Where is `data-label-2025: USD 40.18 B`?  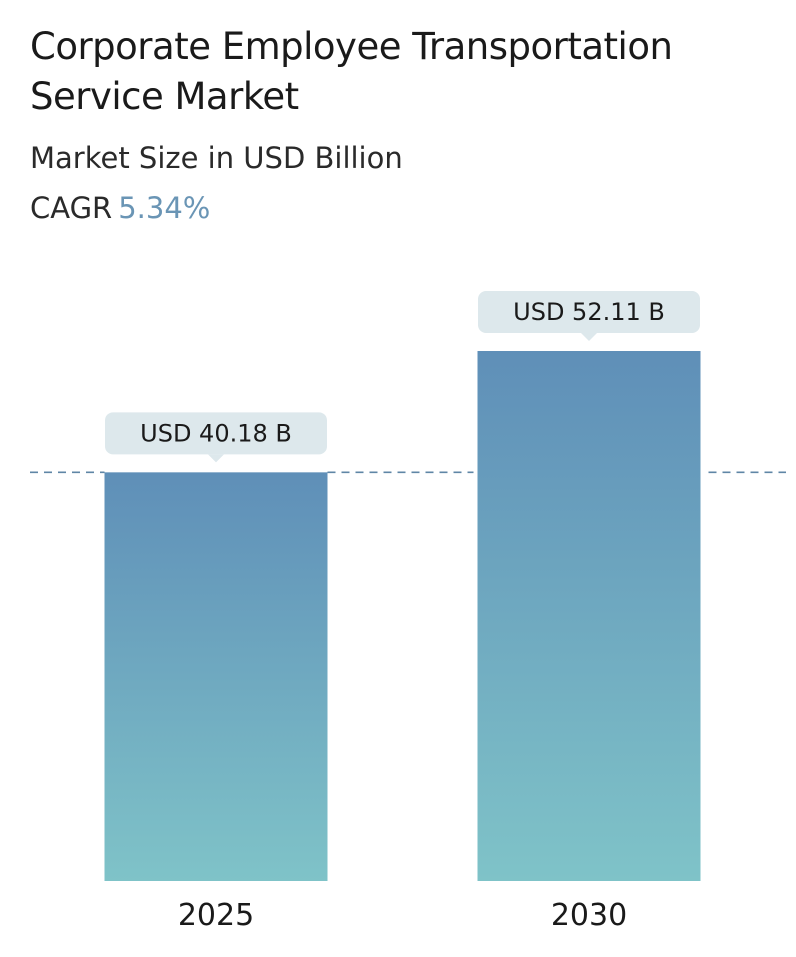
data-label-2025: USD 40.18 B is located at coordinates (216, 433).